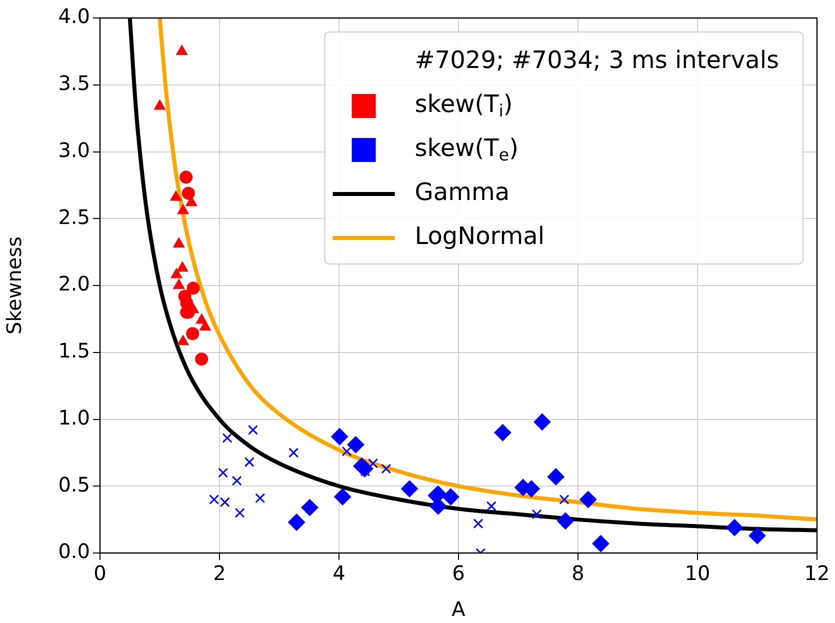  What do you see at coordinates (697, 573) in the screenshot?
I see `x-tick-label: 10` at bounding box center [697, 573].